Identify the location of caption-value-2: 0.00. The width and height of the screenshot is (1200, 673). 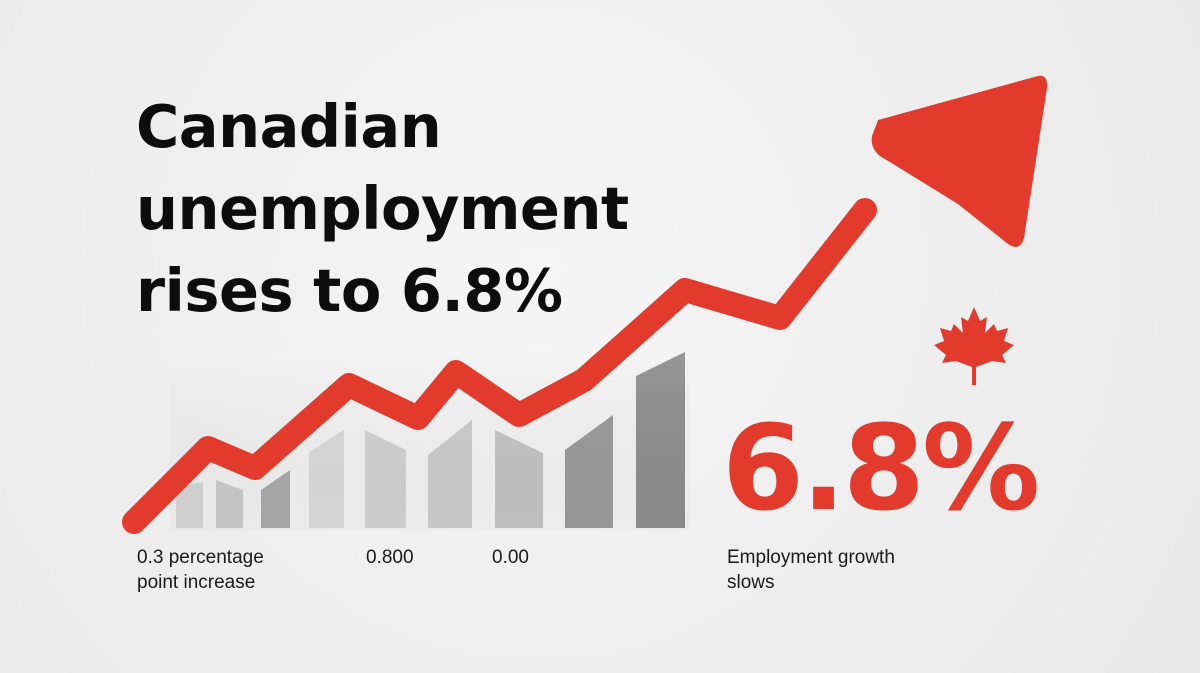
(510, 557).